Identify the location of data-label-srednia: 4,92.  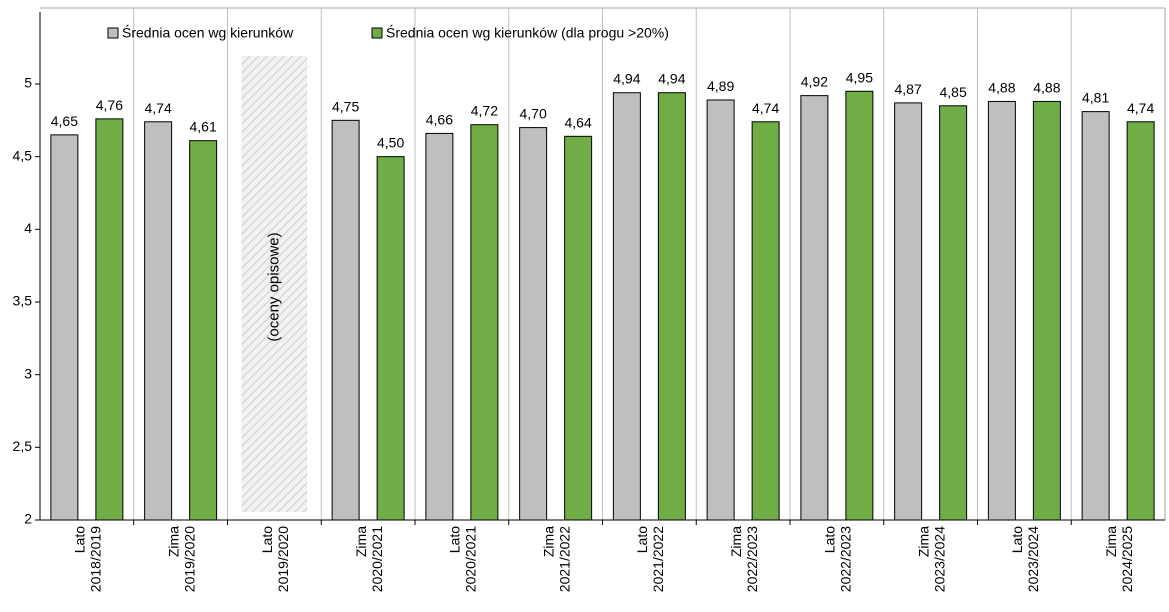
(814, 82).